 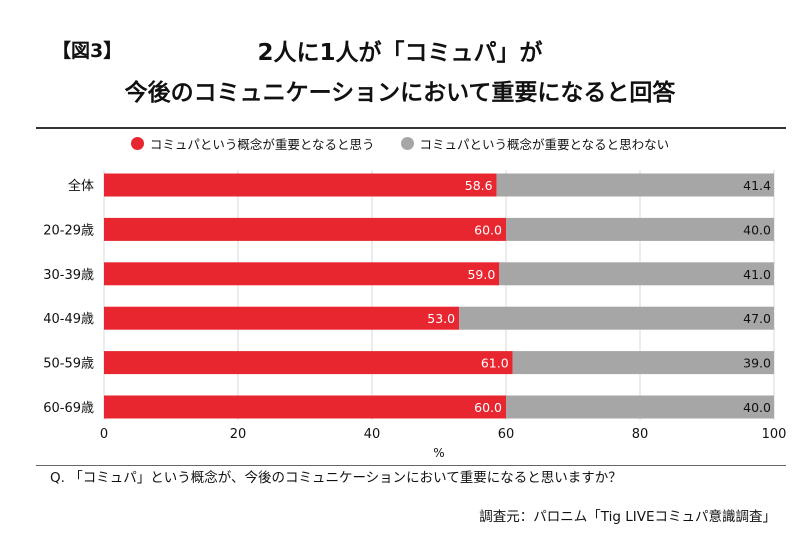 I want to click on x-axis-label: %, so click(x=438, y=453).